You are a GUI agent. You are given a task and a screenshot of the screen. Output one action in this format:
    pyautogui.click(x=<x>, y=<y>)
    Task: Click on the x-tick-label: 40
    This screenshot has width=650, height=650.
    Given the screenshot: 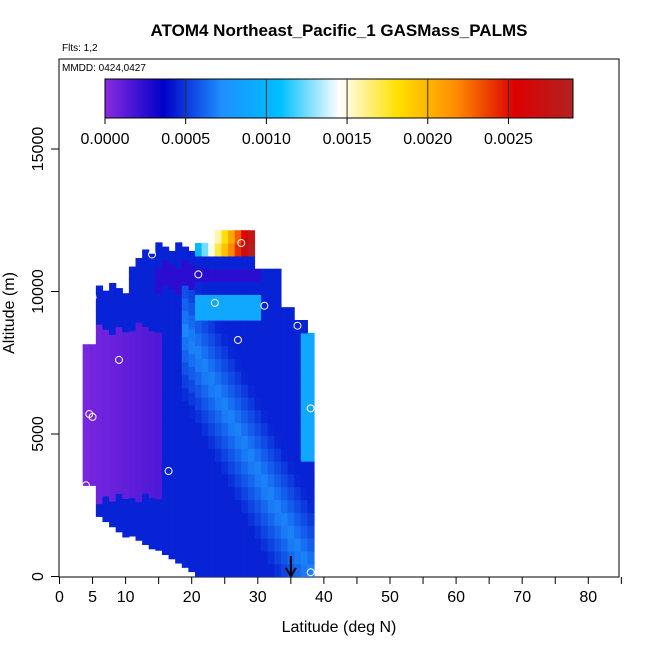 What is the action you would take?
    pyautogui.click(x=324, y=597)
    